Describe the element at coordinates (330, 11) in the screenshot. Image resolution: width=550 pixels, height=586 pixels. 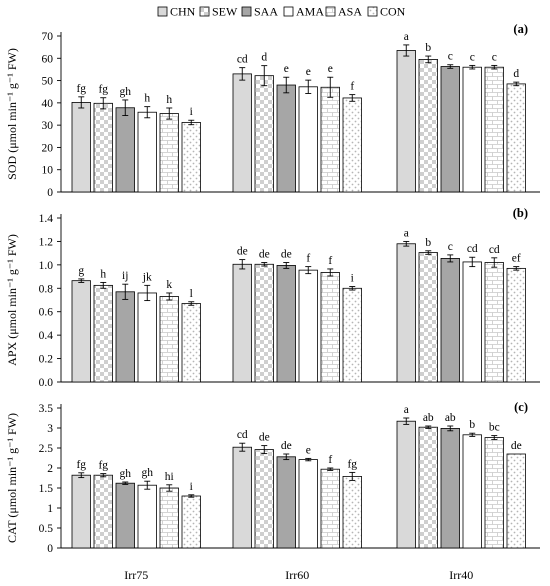
I see `legend-swatch-asa` at that location.